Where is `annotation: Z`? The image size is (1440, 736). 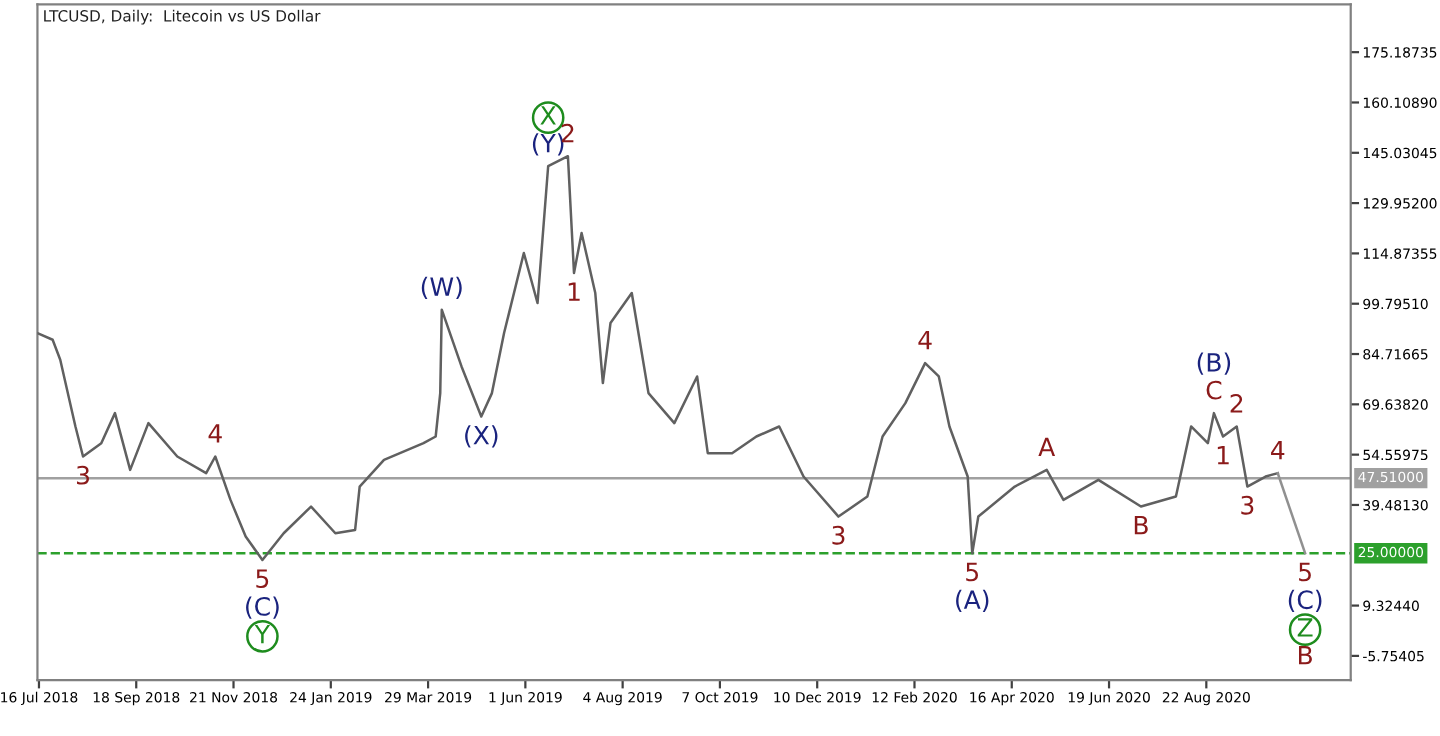
annotation: Z is located at coordinates (1305, 627).